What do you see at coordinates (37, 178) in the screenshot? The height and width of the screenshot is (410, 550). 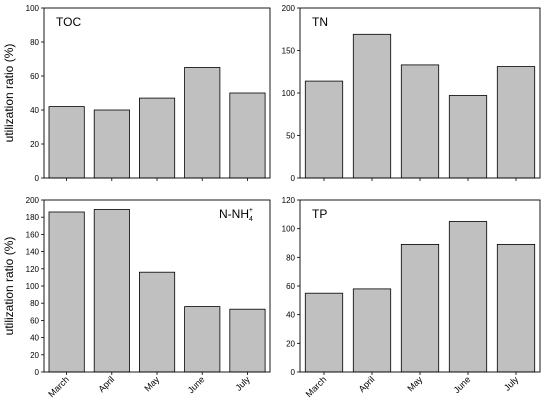 I see `y-tick-label-toc-0: 0` at bounding box center [37, 178].